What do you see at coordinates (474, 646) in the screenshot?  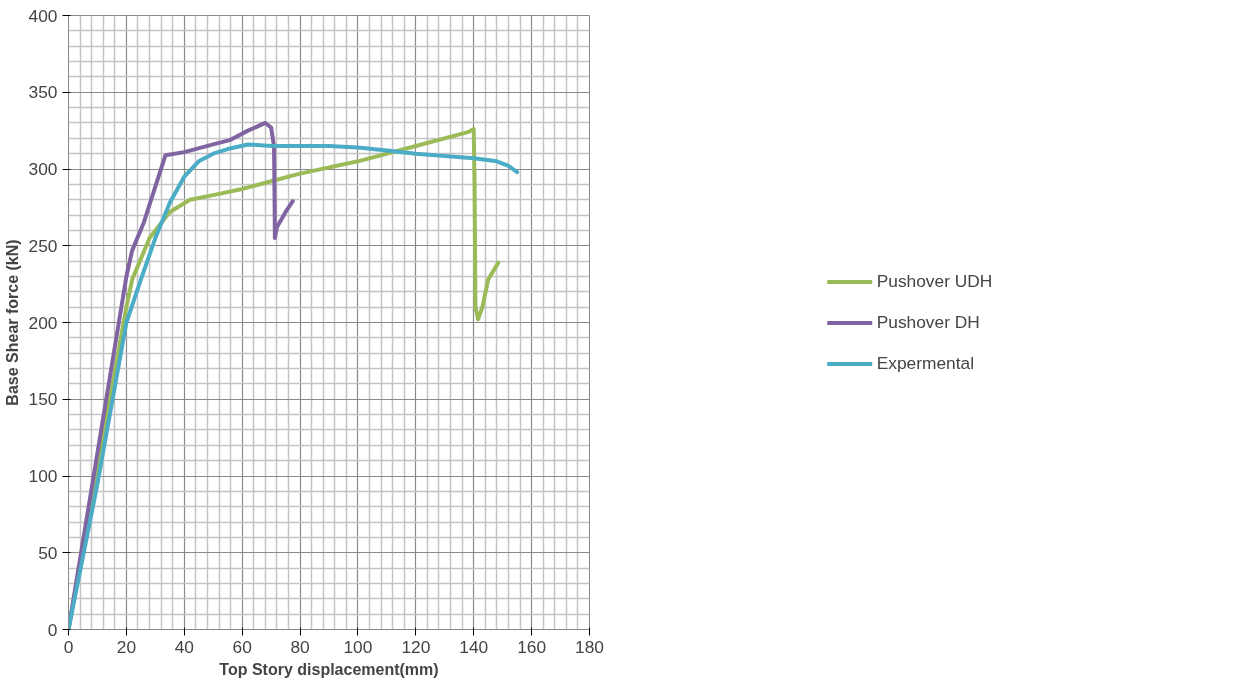 I see `x-tick-label: 140` at bounding box center [474, 646].